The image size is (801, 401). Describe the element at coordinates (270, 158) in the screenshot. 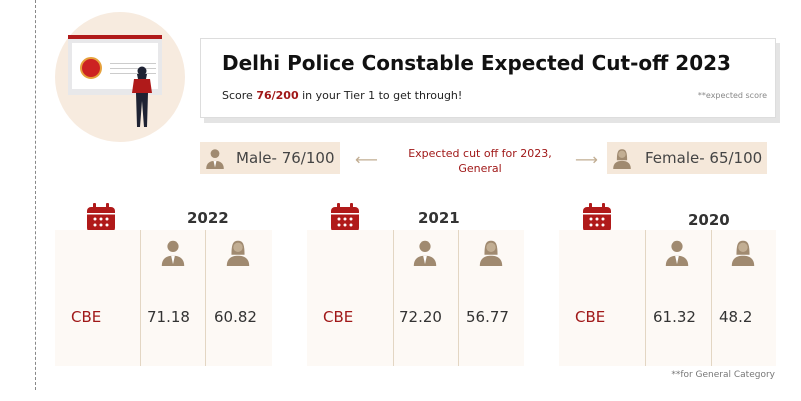

I see `male-cutoff-badge: Male- 76/100` at that location.